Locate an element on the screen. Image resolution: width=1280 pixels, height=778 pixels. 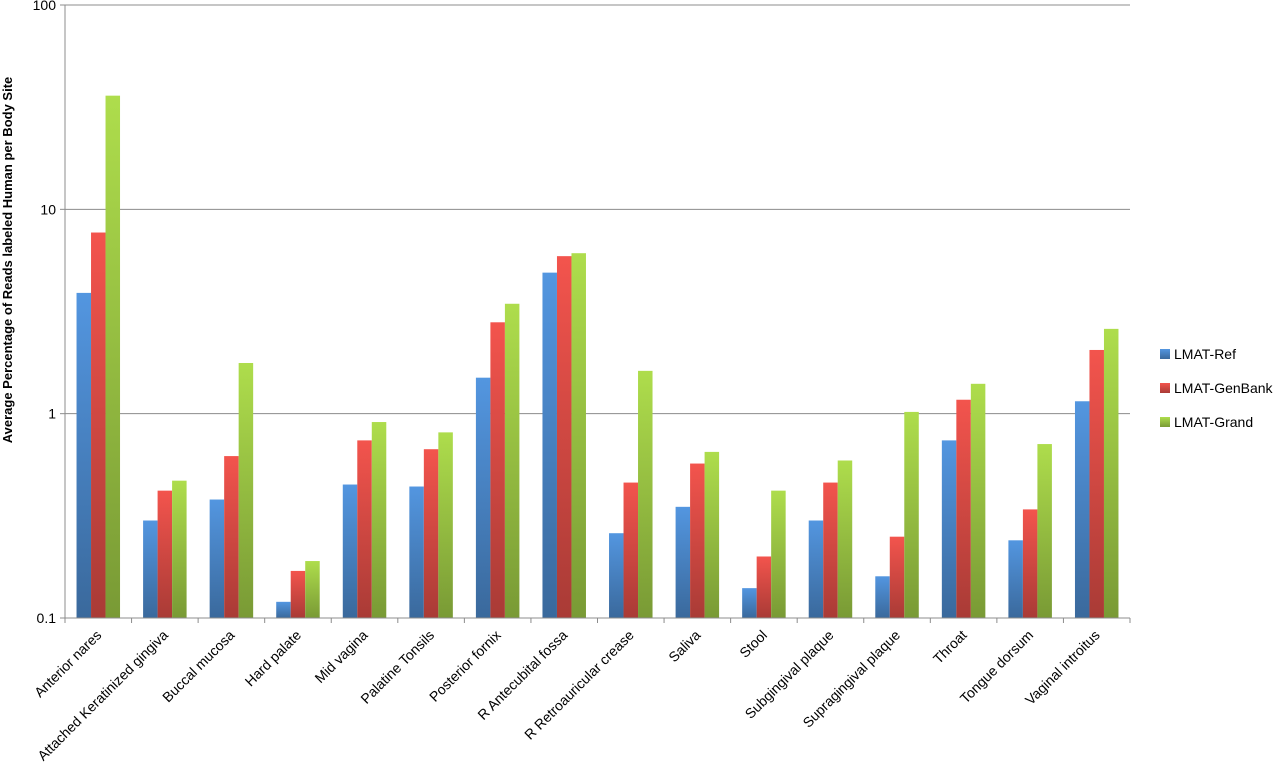
x-tick-label: Attached Keratinized gingiva is located at coordinates (102, 695).